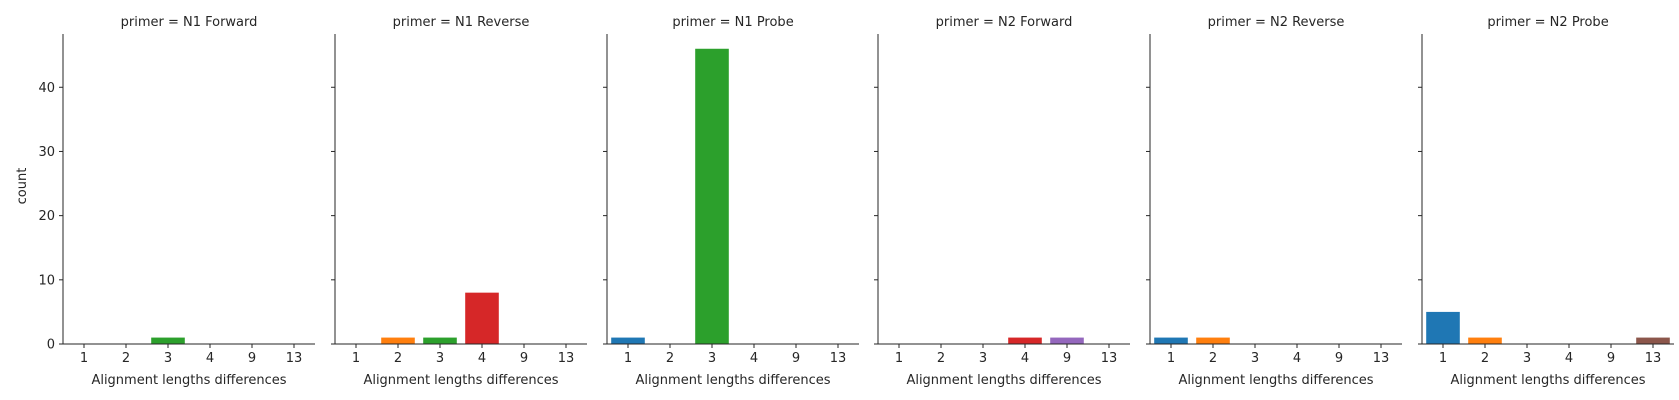  I want to click on y-tick-label: 10, so click(46, 280).